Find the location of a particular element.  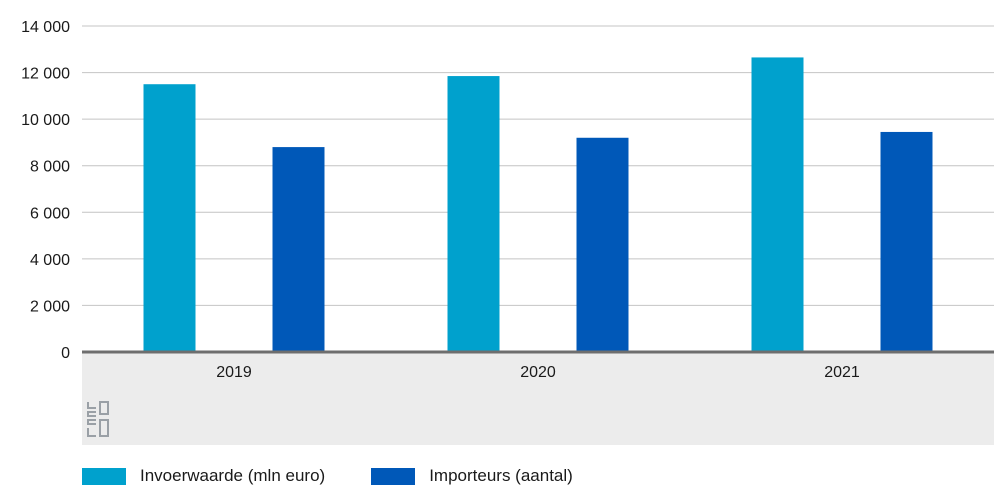

y-axis-ticks: 0 2 000 4 000 6 000 8 000 10 000 12 000 14 000 is located at coordinates (45, 190).